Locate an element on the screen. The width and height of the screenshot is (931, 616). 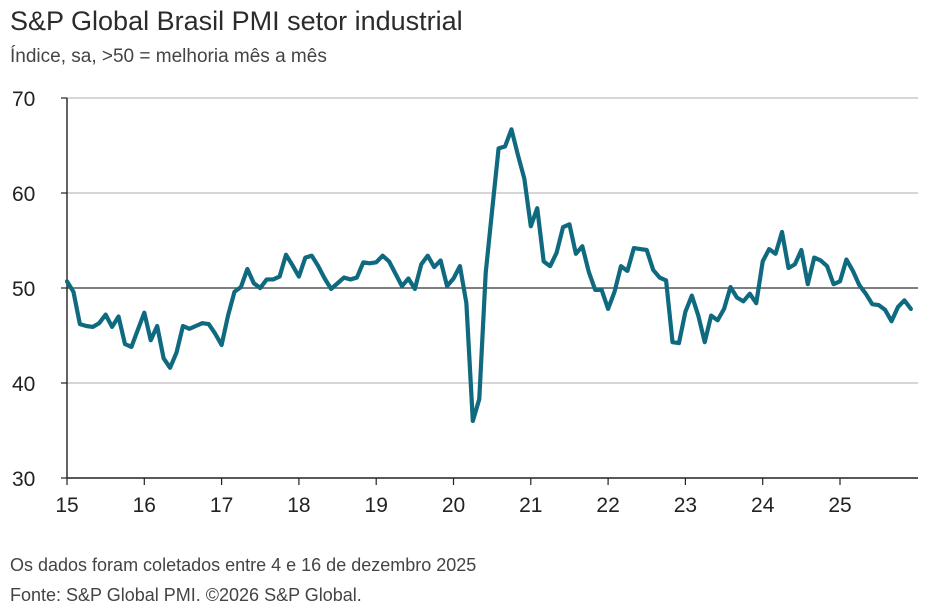
x-axis-tick-labels: 15 16 17 18 19 20 21 22 23 24 25 is located at coordinates (453, 505).